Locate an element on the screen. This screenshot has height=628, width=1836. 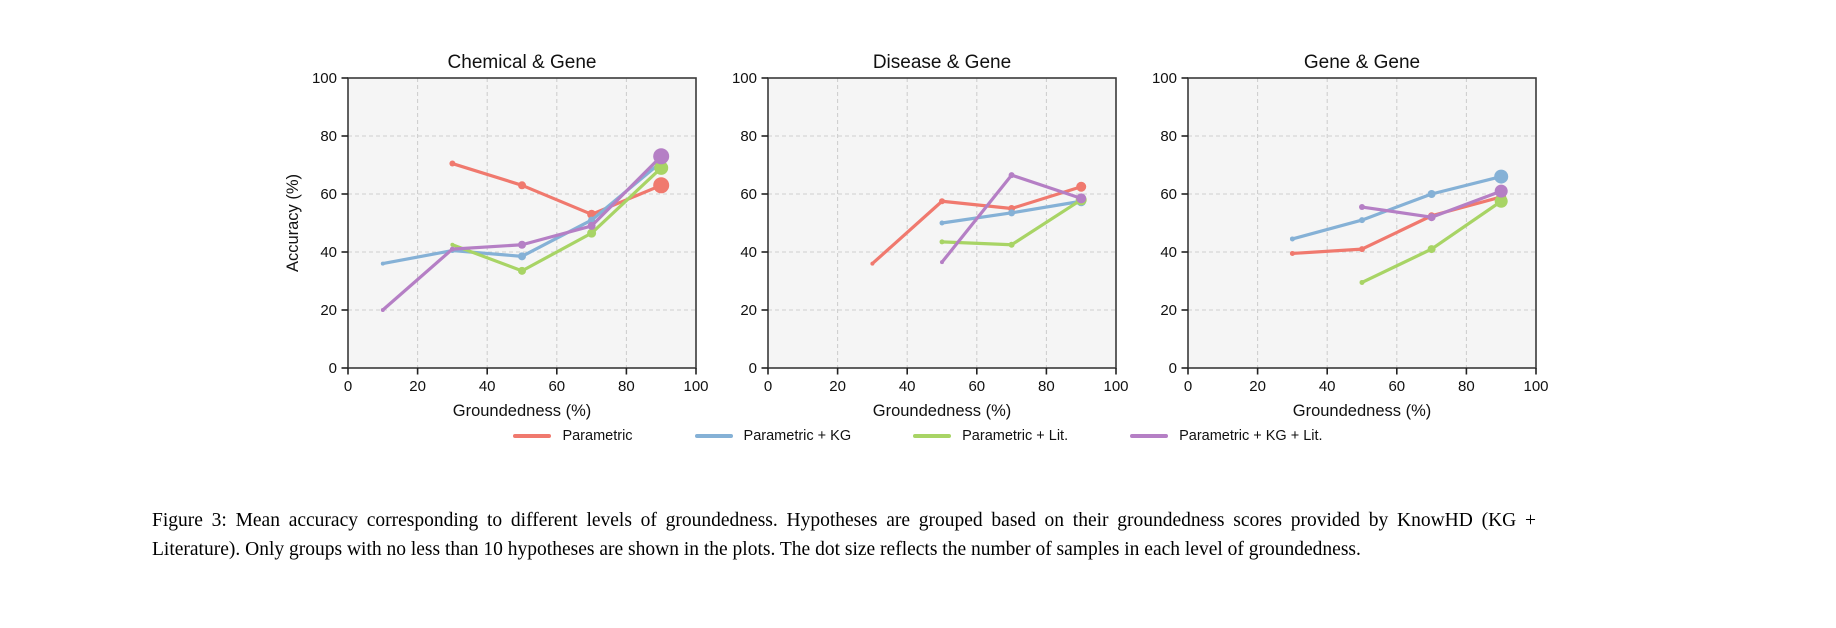
legend-item-parametric-lit: Parametric + Lit. is located at coordinates (990, 436).